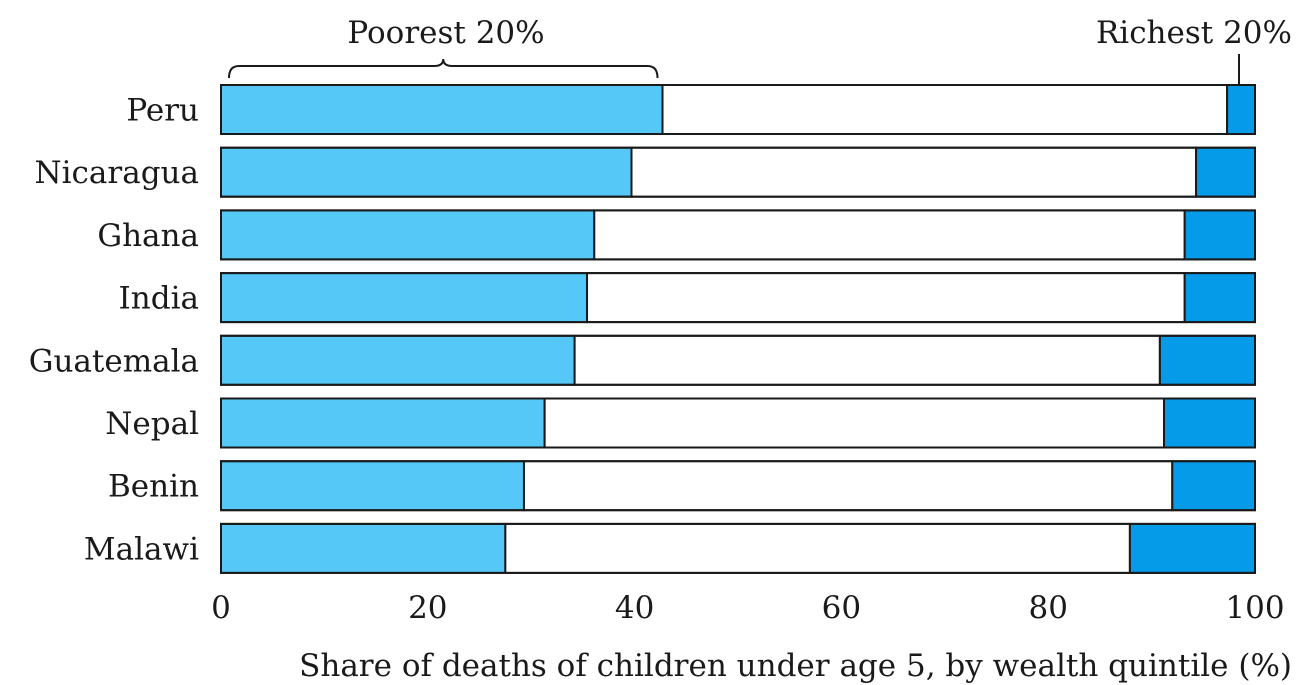  What do you see at coordinates (114, 361) in the screenshot?
I see `category-label-guatemala: Guatemala` at bounding box center [114, 361].